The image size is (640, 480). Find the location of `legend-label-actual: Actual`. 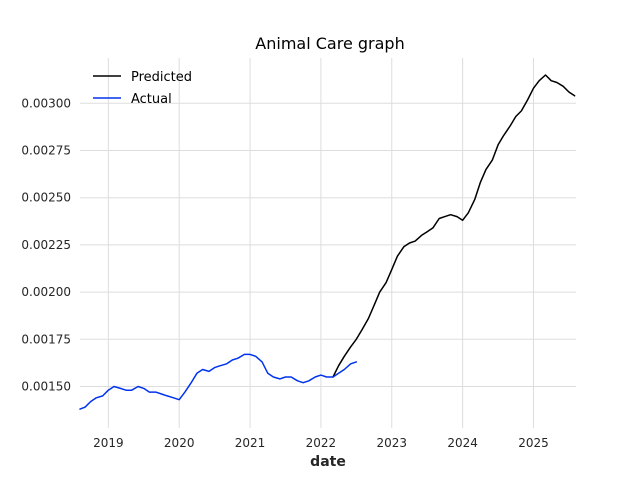

legend-label-actual: Actual is located at coordinates (151, 99).